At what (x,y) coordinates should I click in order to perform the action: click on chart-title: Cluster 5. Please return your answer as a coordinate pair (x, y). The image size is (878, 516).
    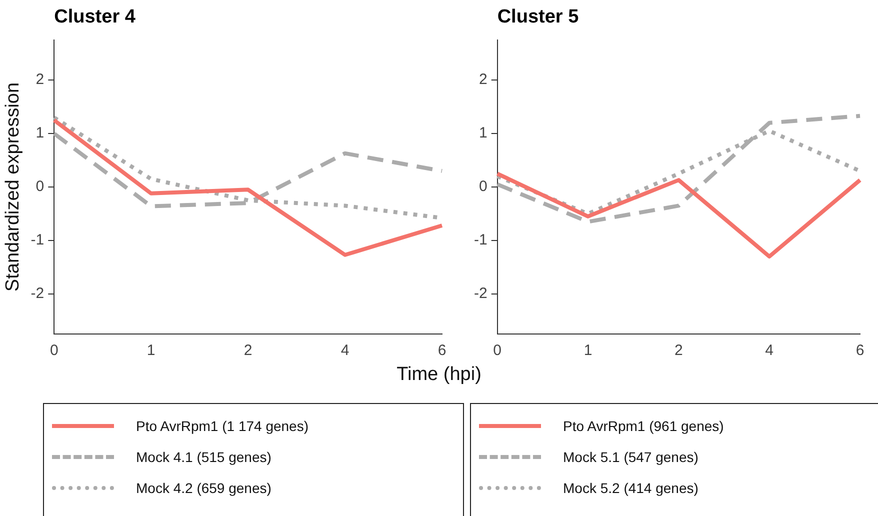
    Looking at the image, I should click on (538, 17).